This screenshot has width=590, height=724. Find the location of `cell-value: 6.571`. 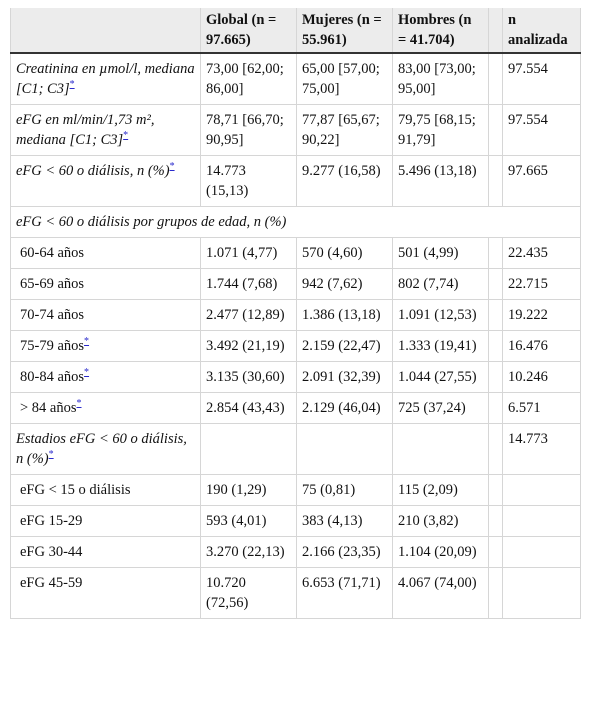

cell-value: 6.571 is located at coordinates (524, 408).